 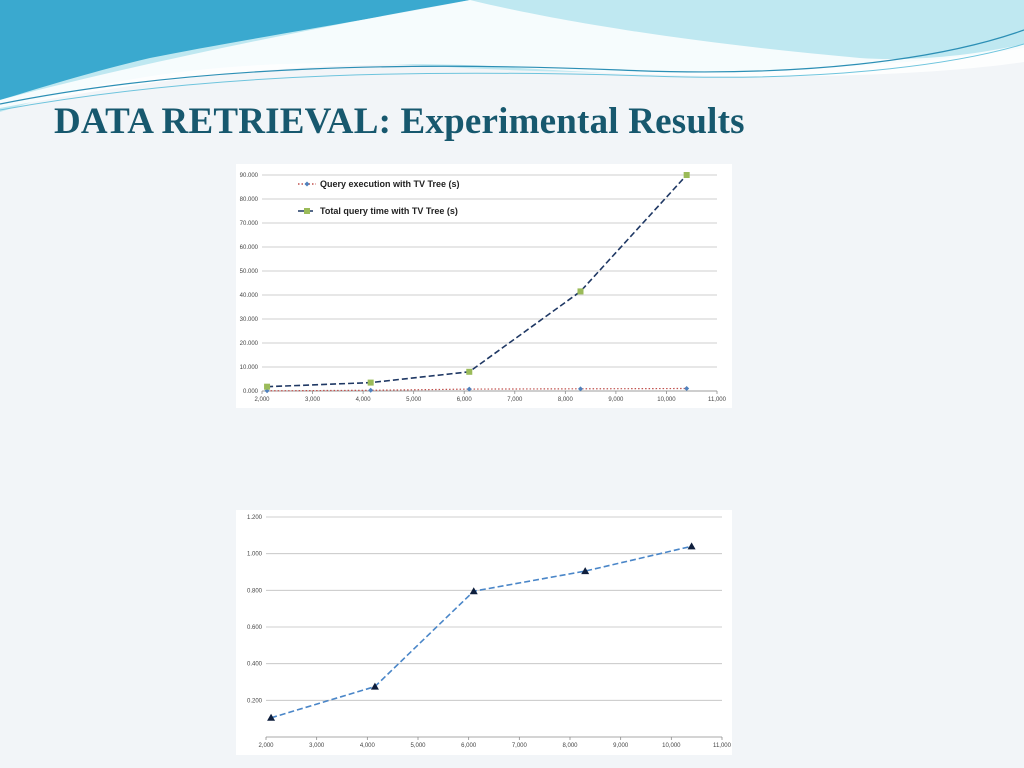 What do you see at coordinates (389, 211) in the screenshot?
I see `legend-label-1: Total query time with TV Tree (s)` at bounding box center [389, 211].